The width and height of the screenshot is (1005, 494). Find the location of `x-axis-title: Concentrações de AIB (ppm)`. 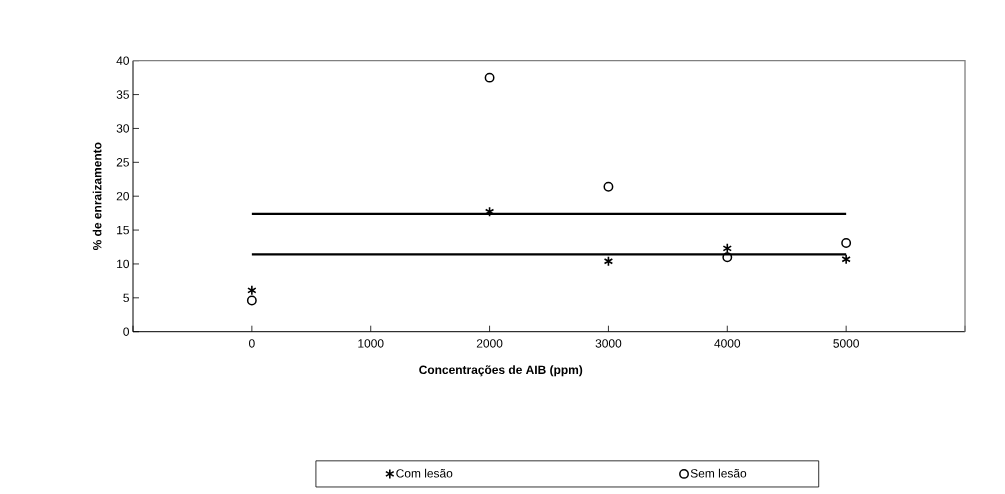

x-axis-title: Concentrações de AIB (ppm) is located at coordinates (501, 371).